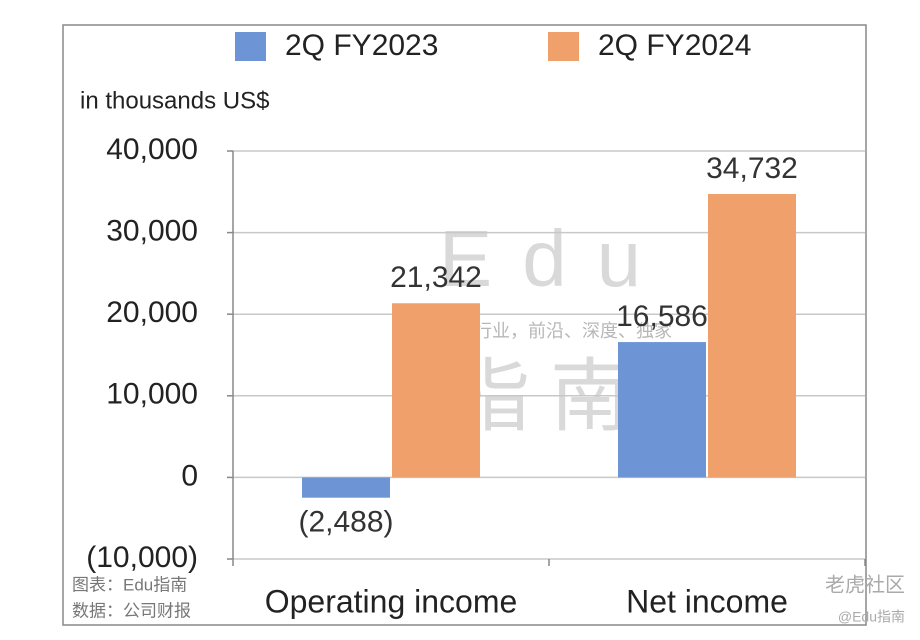 Image resolution: width=920 pixels, height=640 pixels. What do you see at coordinates (152, 312) in the screenshot?
I see `y-tick-label: 20,000` at bounding box center [152, 312].